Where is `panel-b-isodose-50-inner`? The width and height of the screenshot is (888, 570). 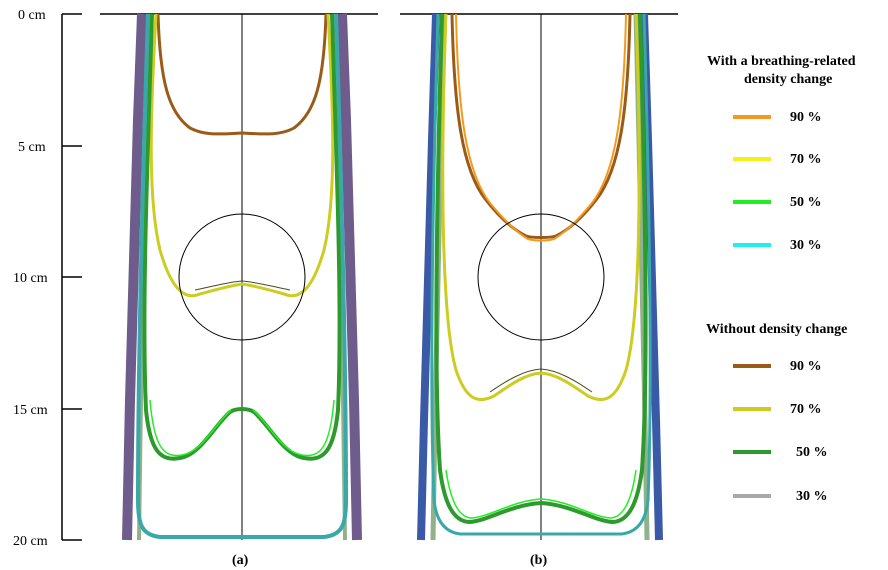
panel-b-isodose-50-inner is located at coordinates (541, 494).